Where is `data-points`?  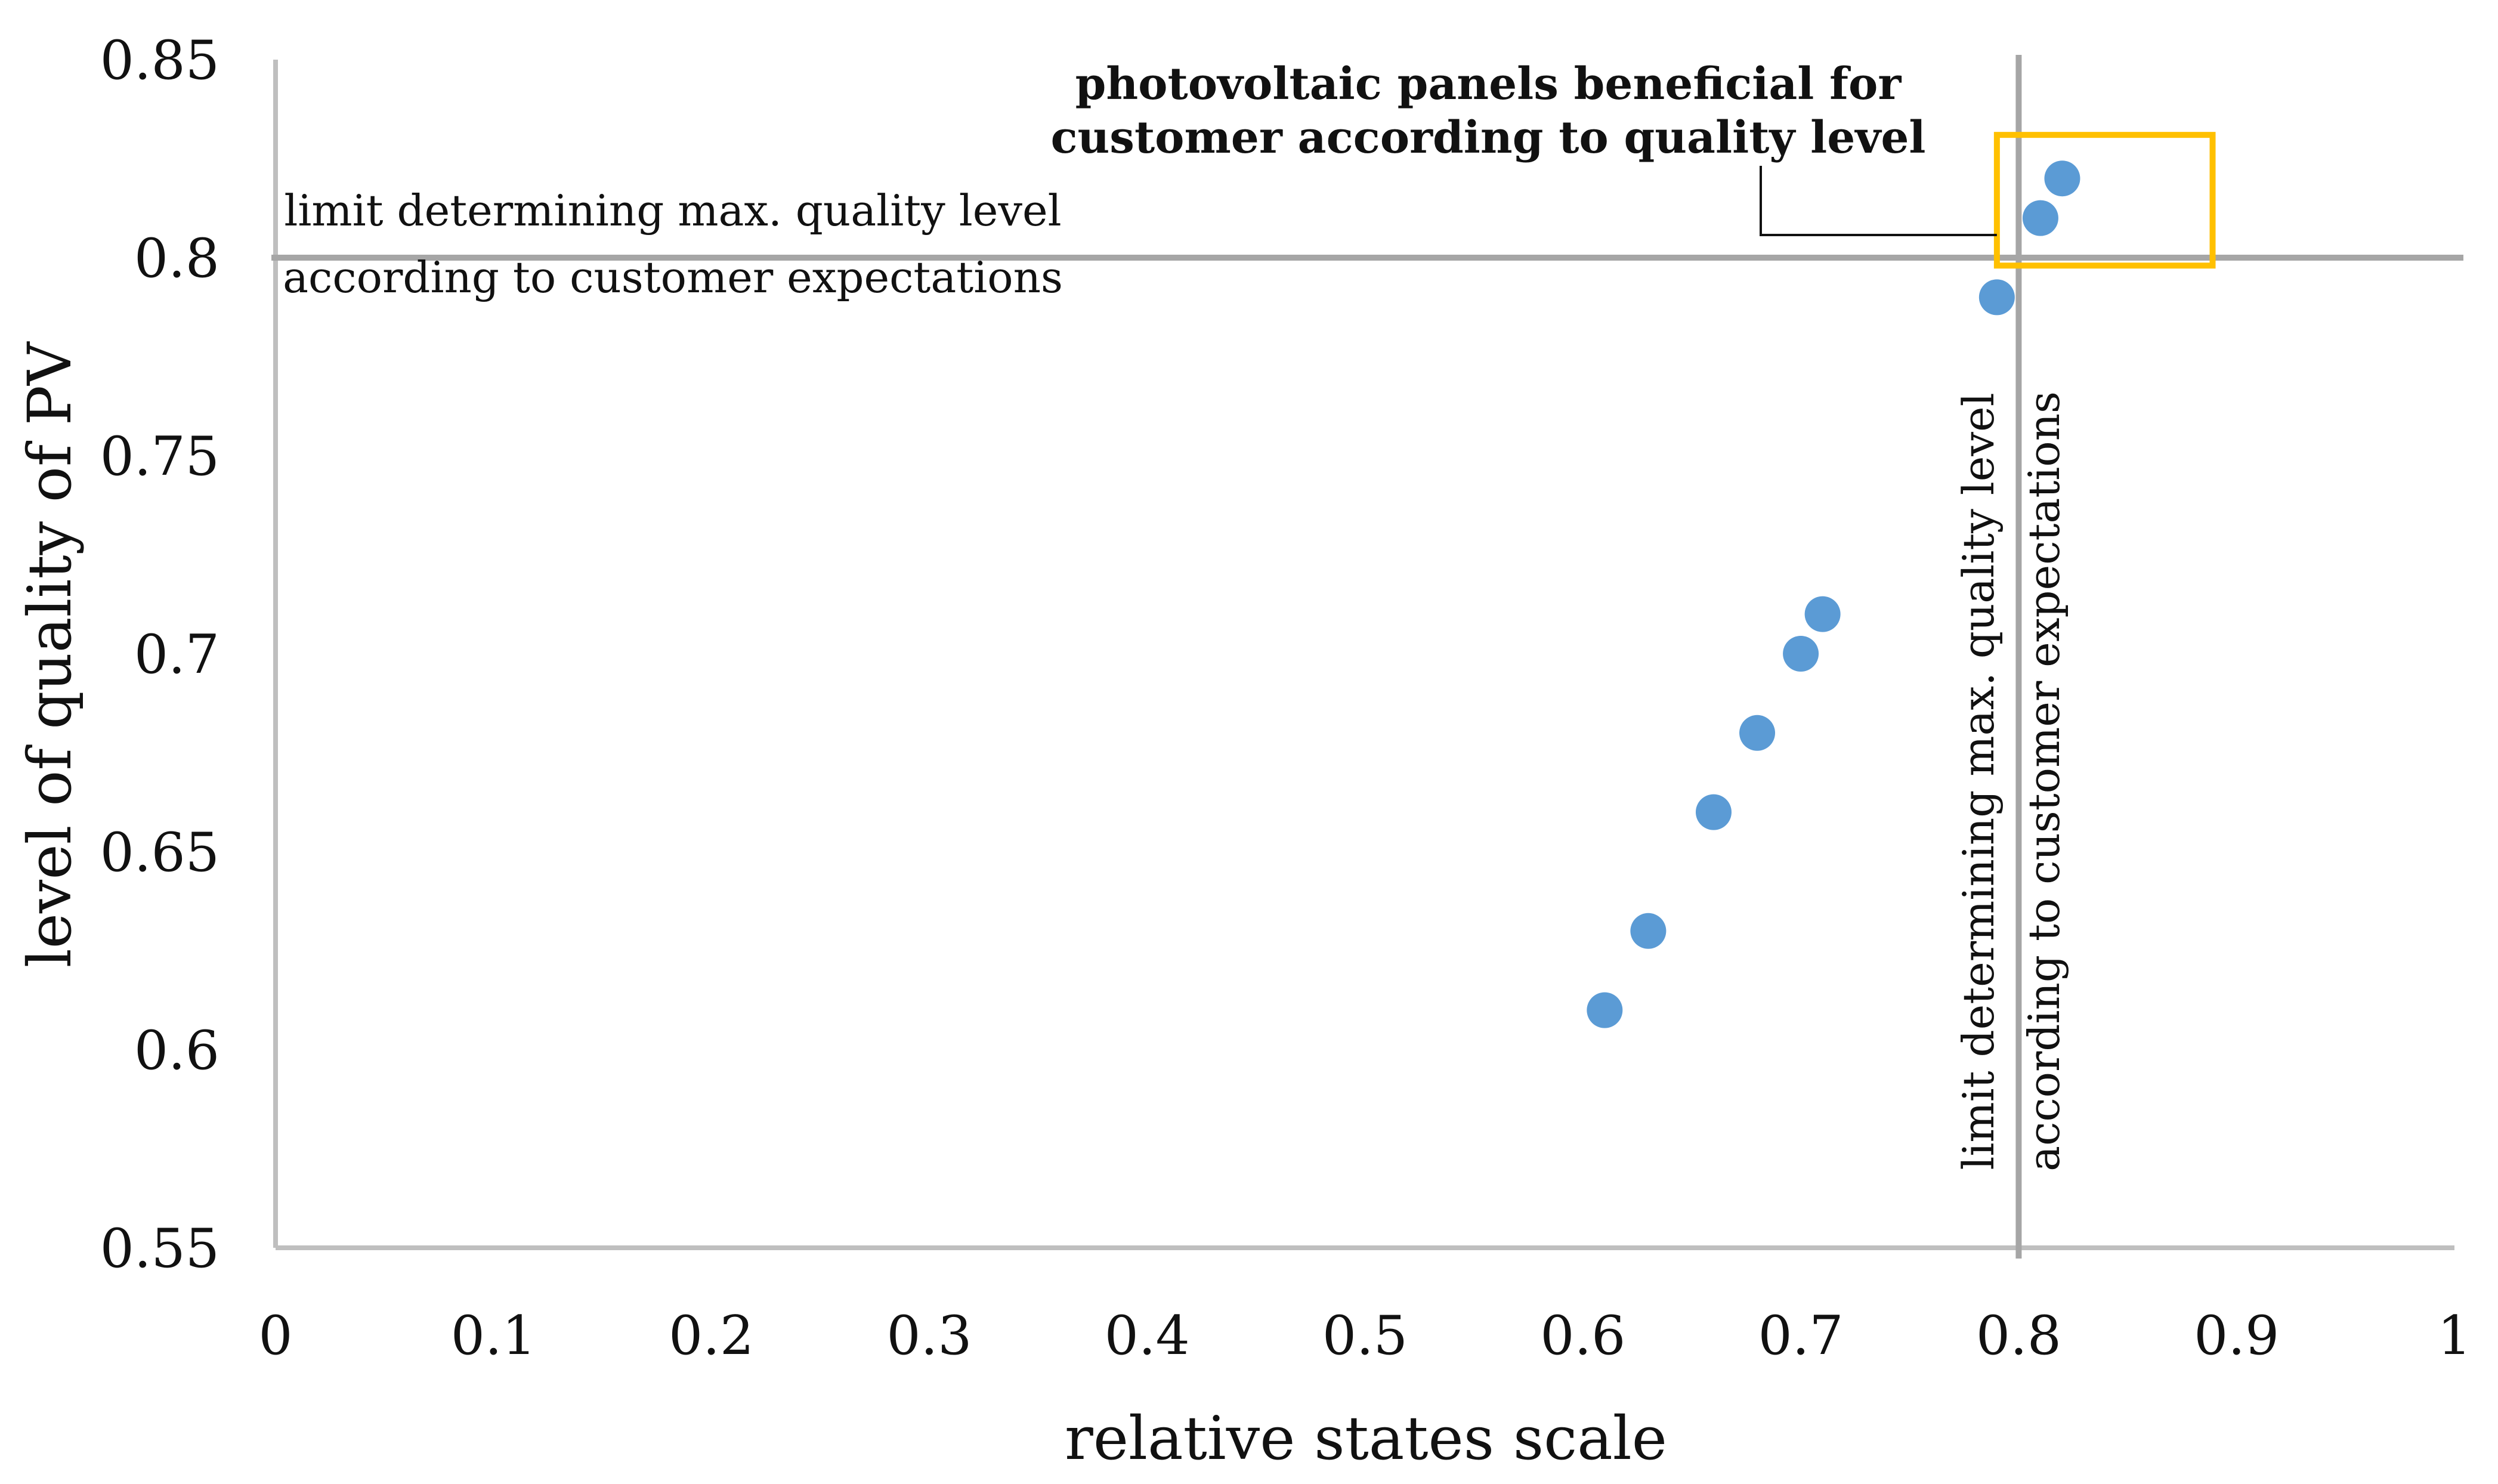
data-points is located at coordinates (1833, 594).